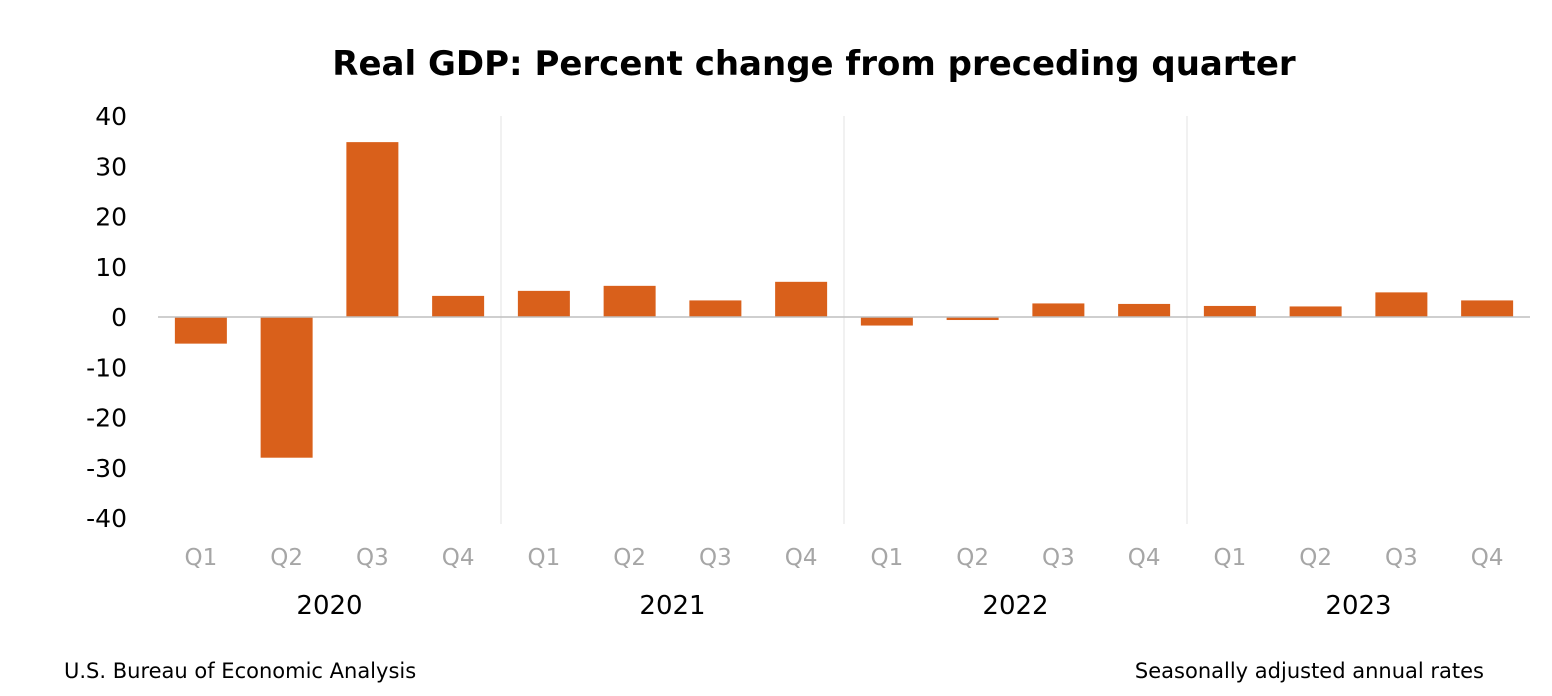 This screenshot has width=1552, height=696. I want to click on year-label: 2022, so click(1015, 606).